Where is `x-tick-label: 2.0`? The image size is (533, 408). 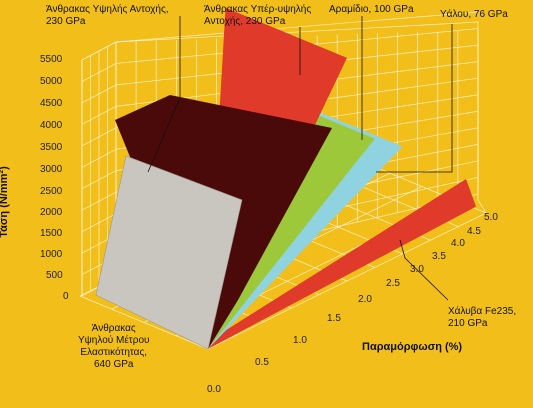 x-tick-label: 2.0 is located at coordinates (365, 299).